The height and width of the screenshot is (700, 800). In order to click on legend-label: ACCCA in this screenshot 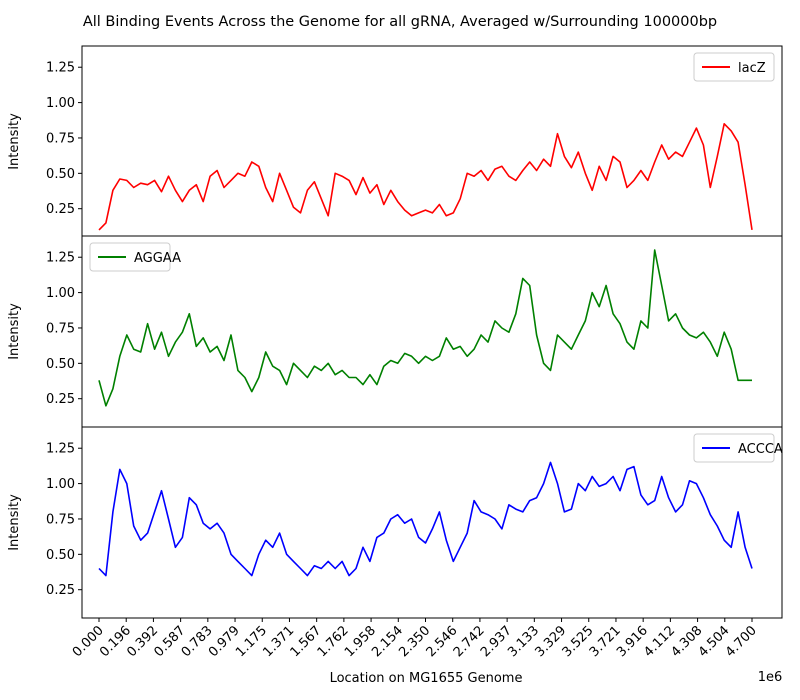, I will do `click(760, 449)`.